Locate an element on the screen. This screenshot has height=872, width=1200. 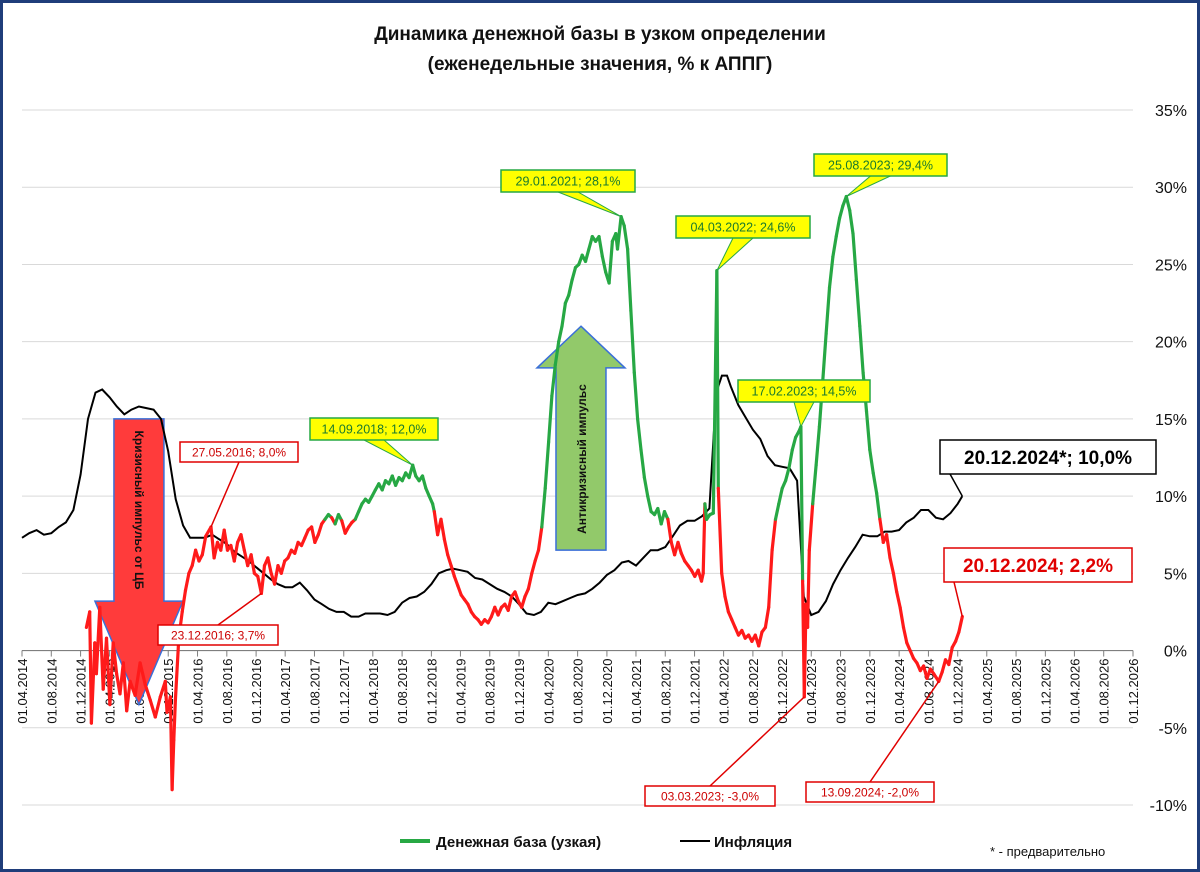
x-tick-label: 01.12.2017 is located at coordinates (344, 691).